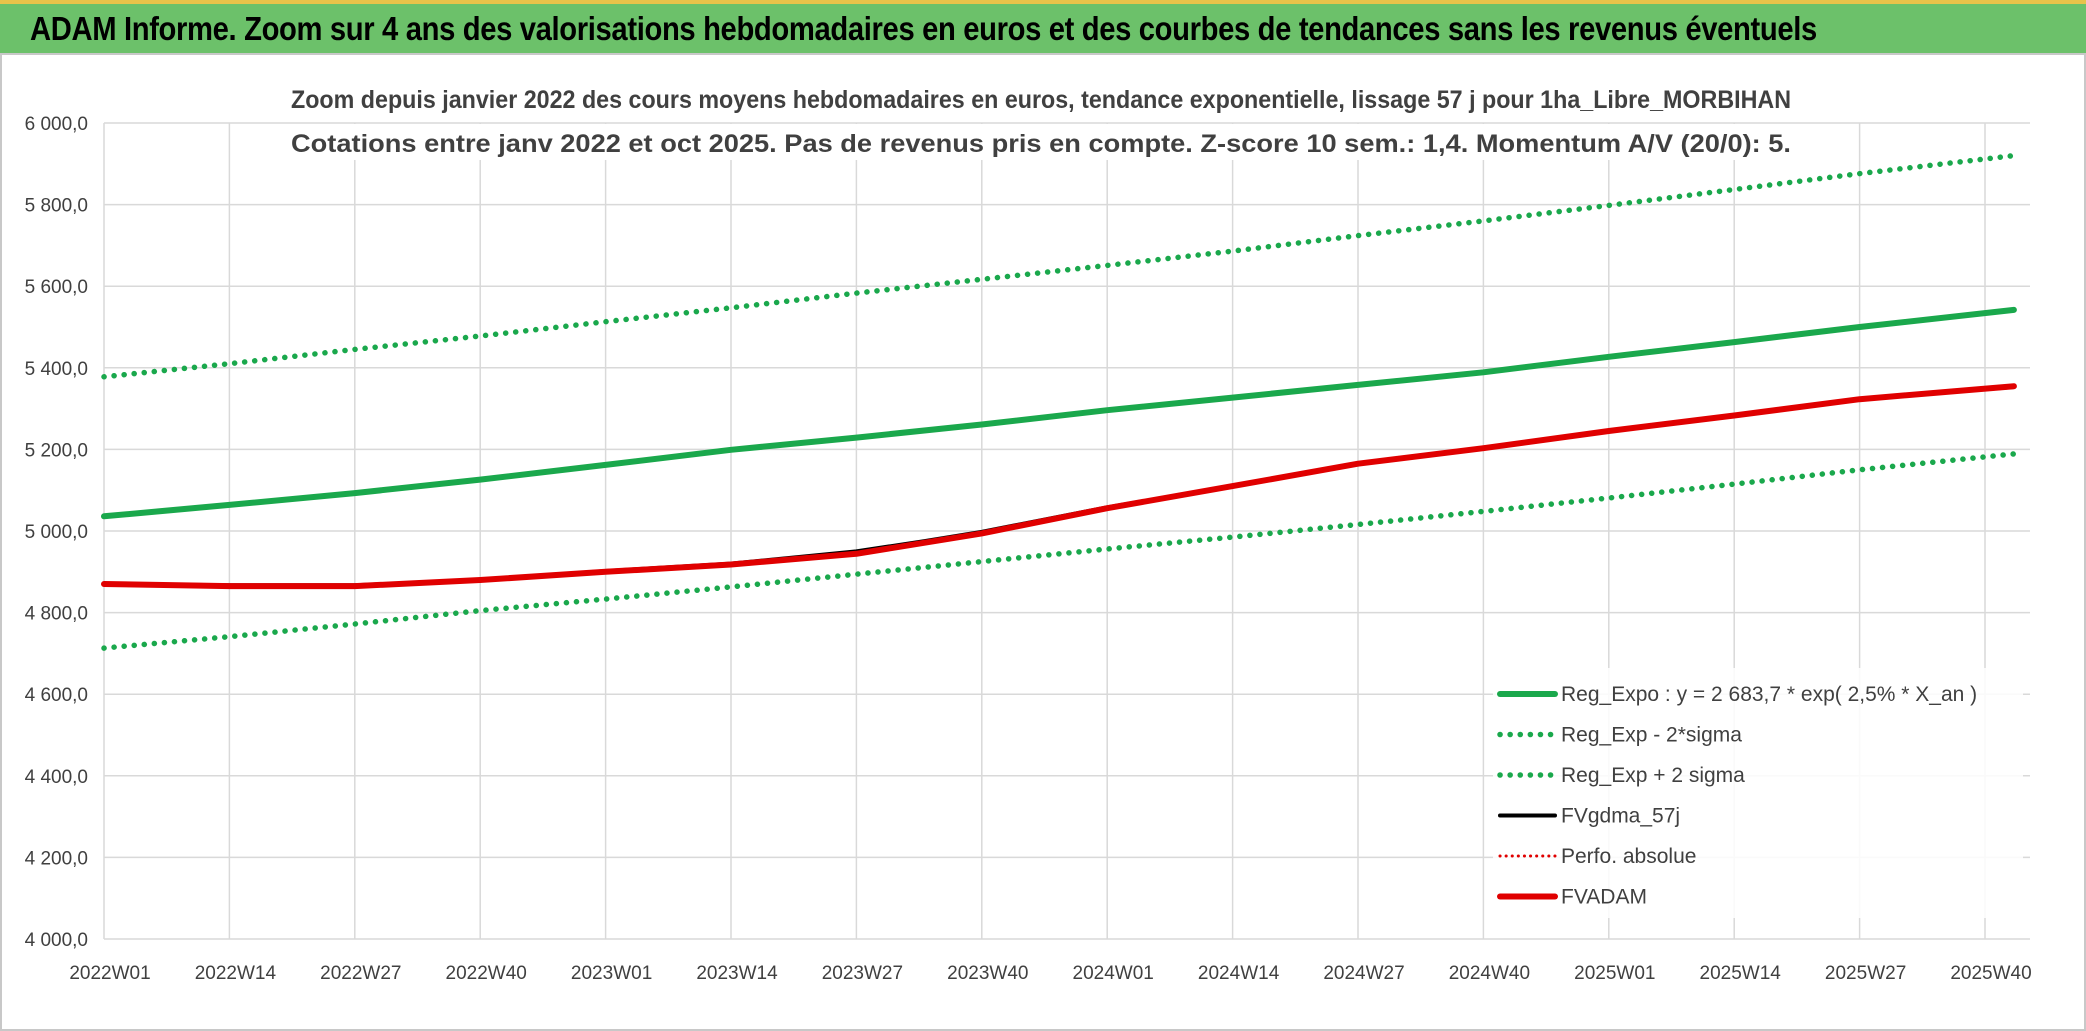 This screenshot has height=1031, width=2086. What do you see at coordinates (56, 858) in the screenshot?
I see `y-tick-label: 4 200,0` at bounding box center [56, 858].